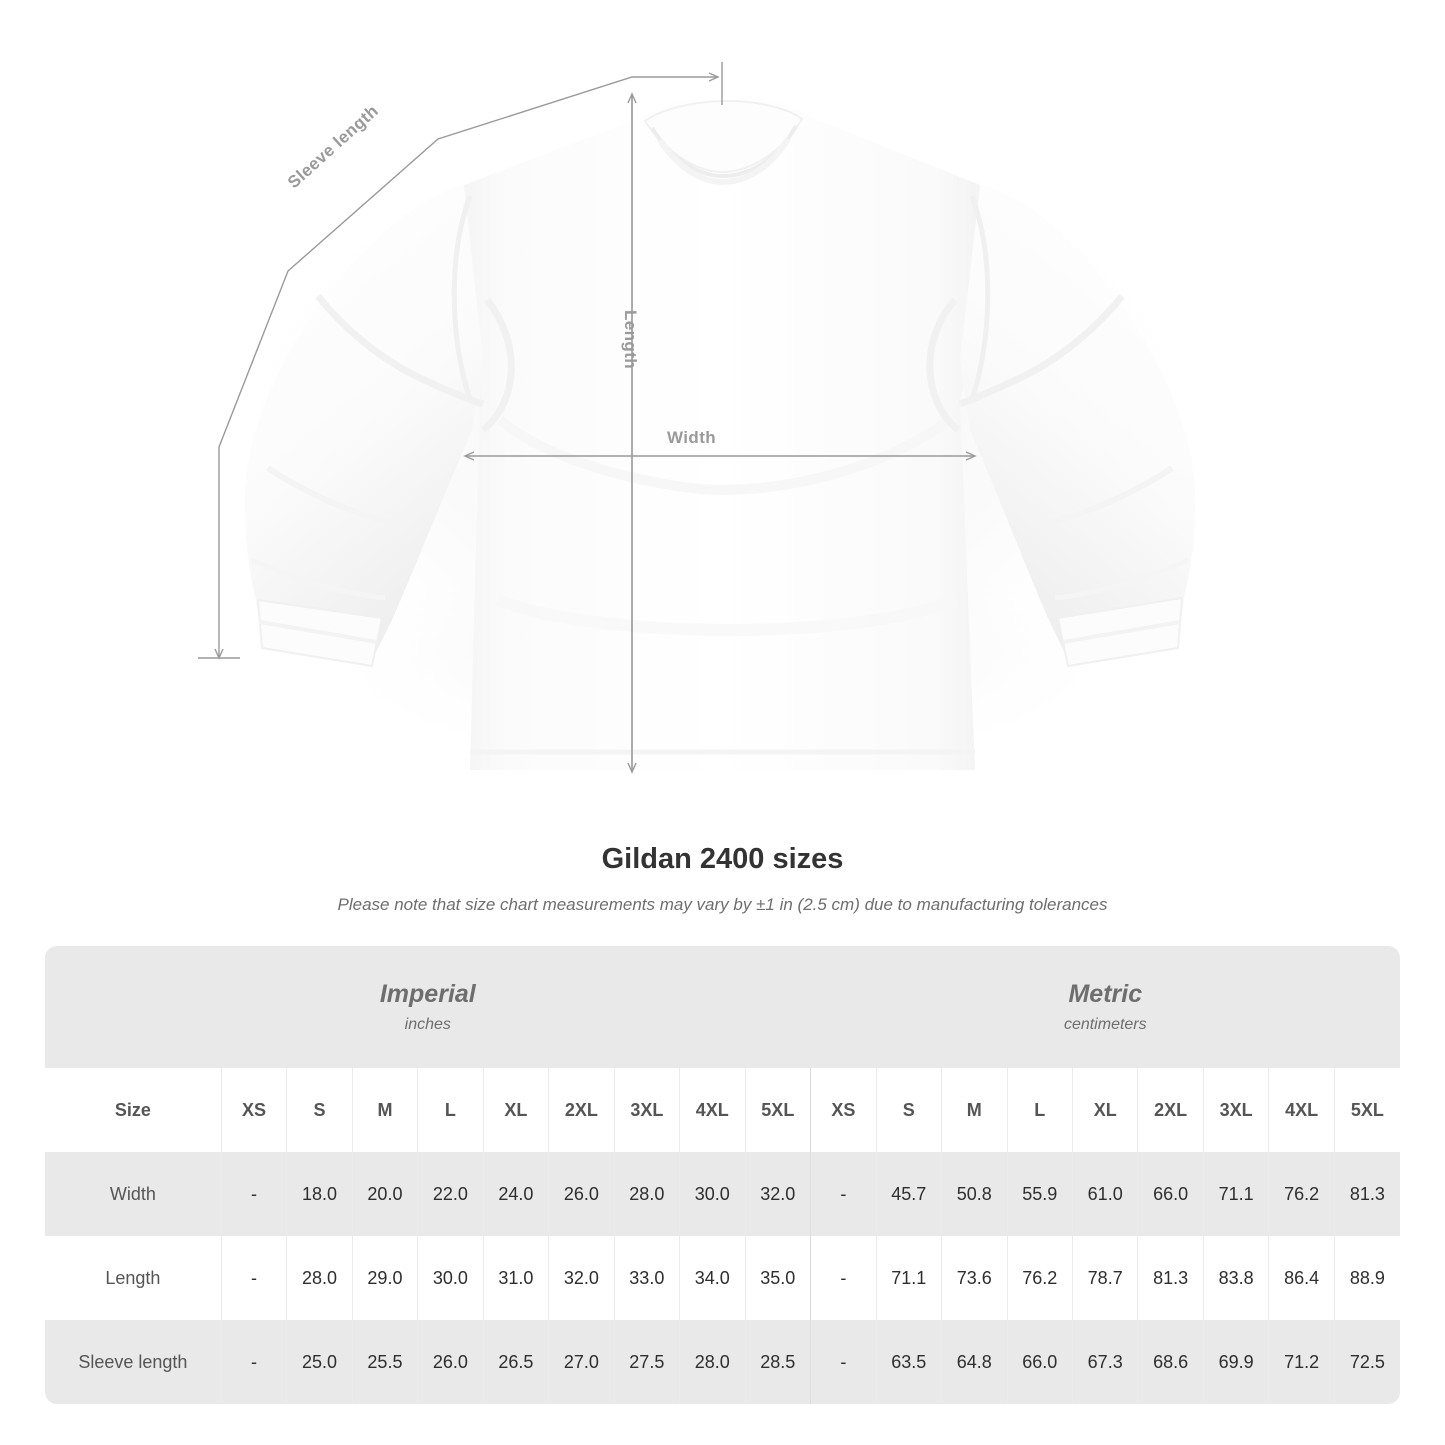 The width and height of the screenshot is (1445, 1445). Describe the element at coordinates (692, 437) in the screenshot. I see `width-label: Width` at that location.